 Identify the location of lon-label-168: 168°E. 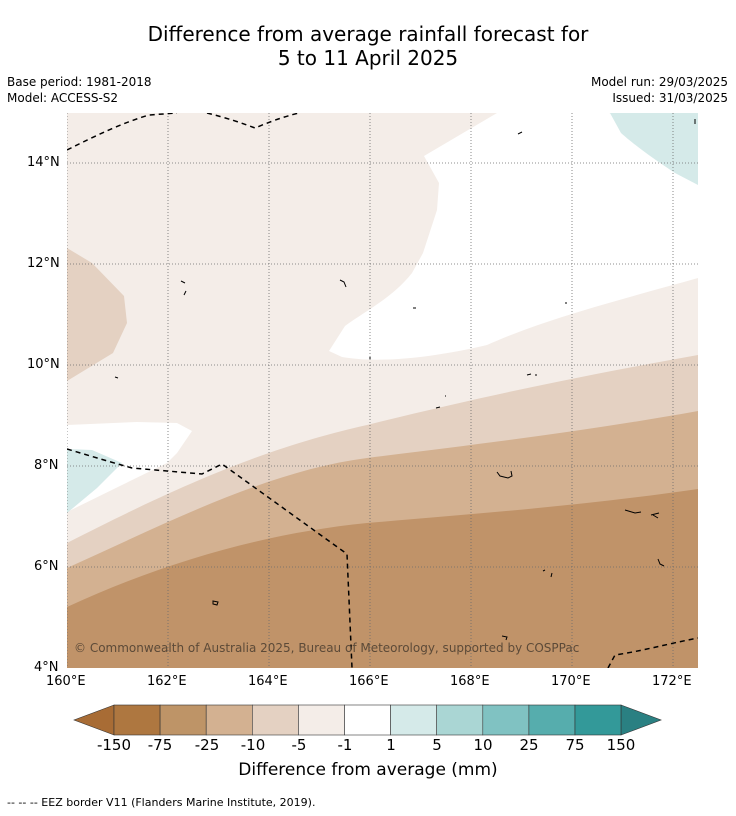
(470, 681).